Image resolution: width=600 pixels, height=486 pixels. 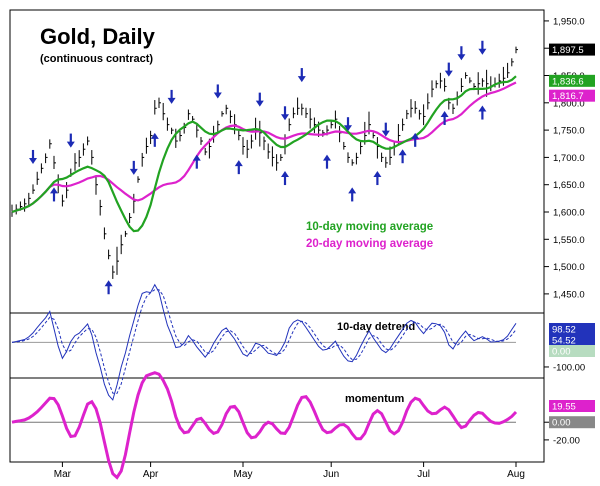 What do you see at coordinates (376, 327) in the screenshot?
I see `detrend-panel-label: 10-day detrend` at bounding box center [376, 327].